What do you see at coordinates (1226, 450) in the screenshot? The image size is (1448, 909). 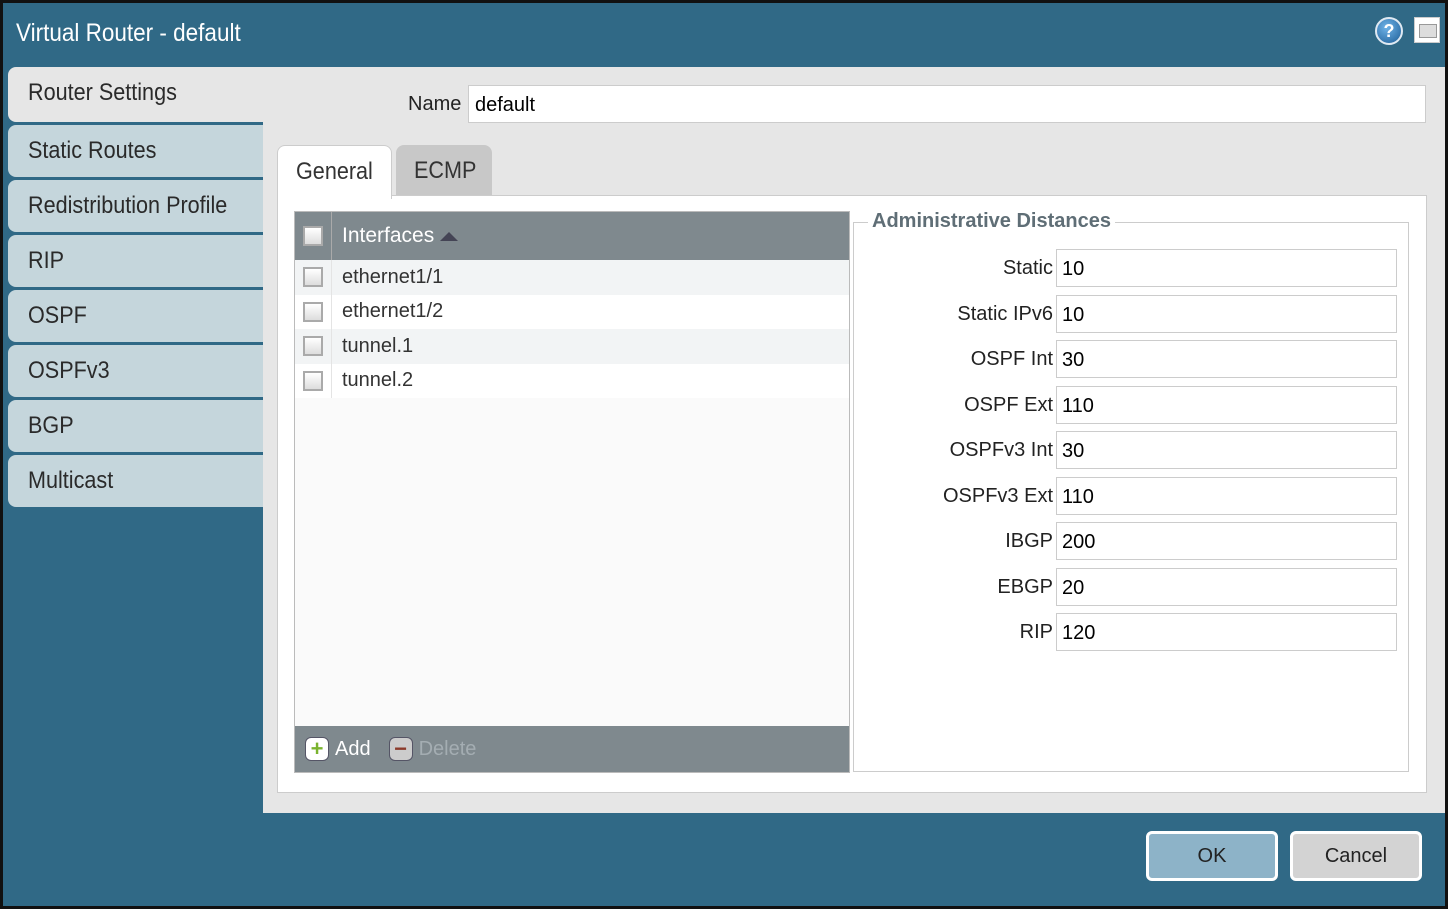 I see `ospfv3-int-input: 30` at bounding box center [1226, 450].